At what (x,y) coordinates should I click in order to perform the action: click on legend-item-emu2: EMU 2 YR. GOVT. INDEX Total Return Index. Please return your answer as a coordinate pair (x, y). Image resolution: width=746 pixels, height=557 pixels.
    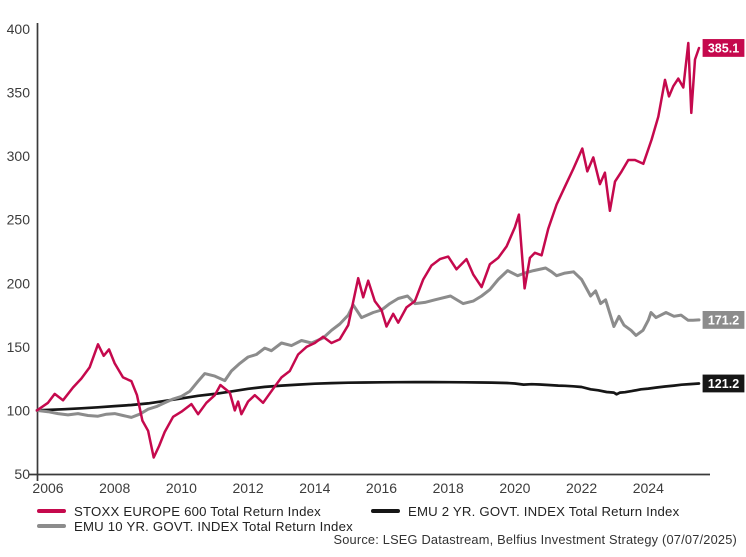
    Looking at the image, I should click on (525, 511).